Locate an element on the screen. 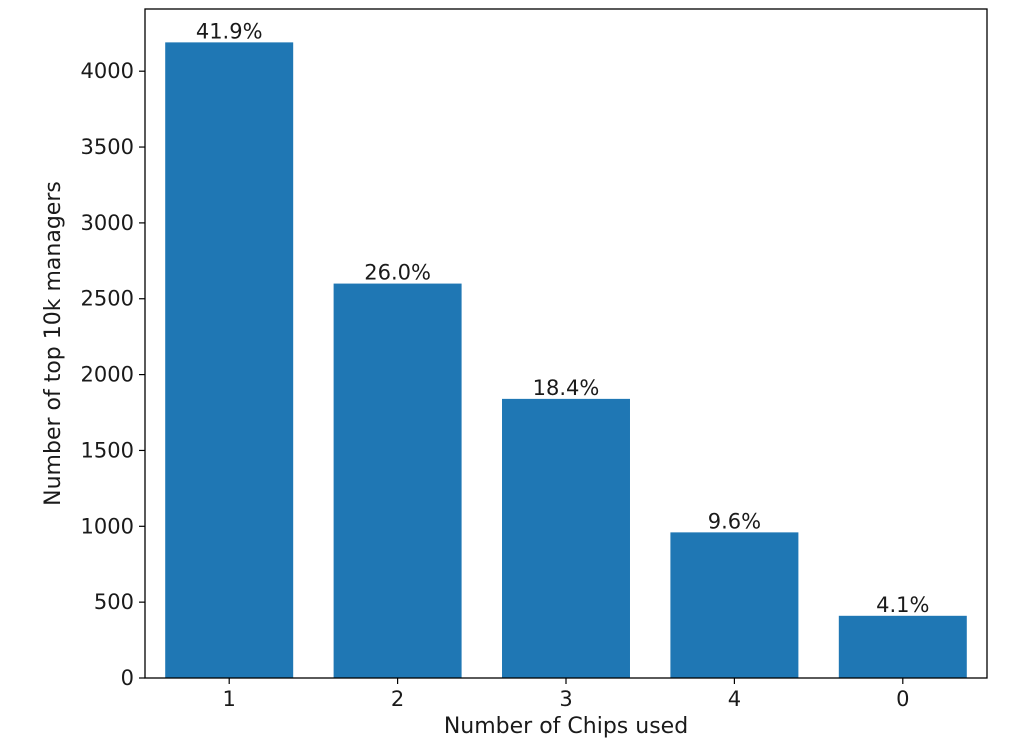 The image size is (1024, 749). y-tick-label: 2000 is located at coordinates (107, 375).